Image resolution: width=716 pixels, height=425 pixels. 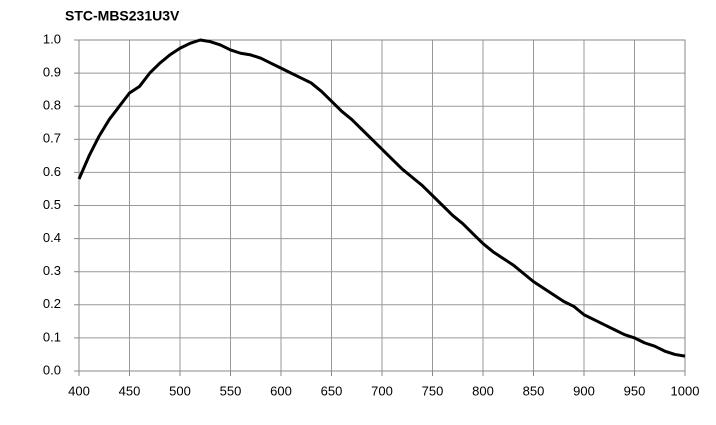 What do you see at coordinates (130, 390) in the screenshot?
I see `x-tick-label: 450` at bounding box center [130, 390].